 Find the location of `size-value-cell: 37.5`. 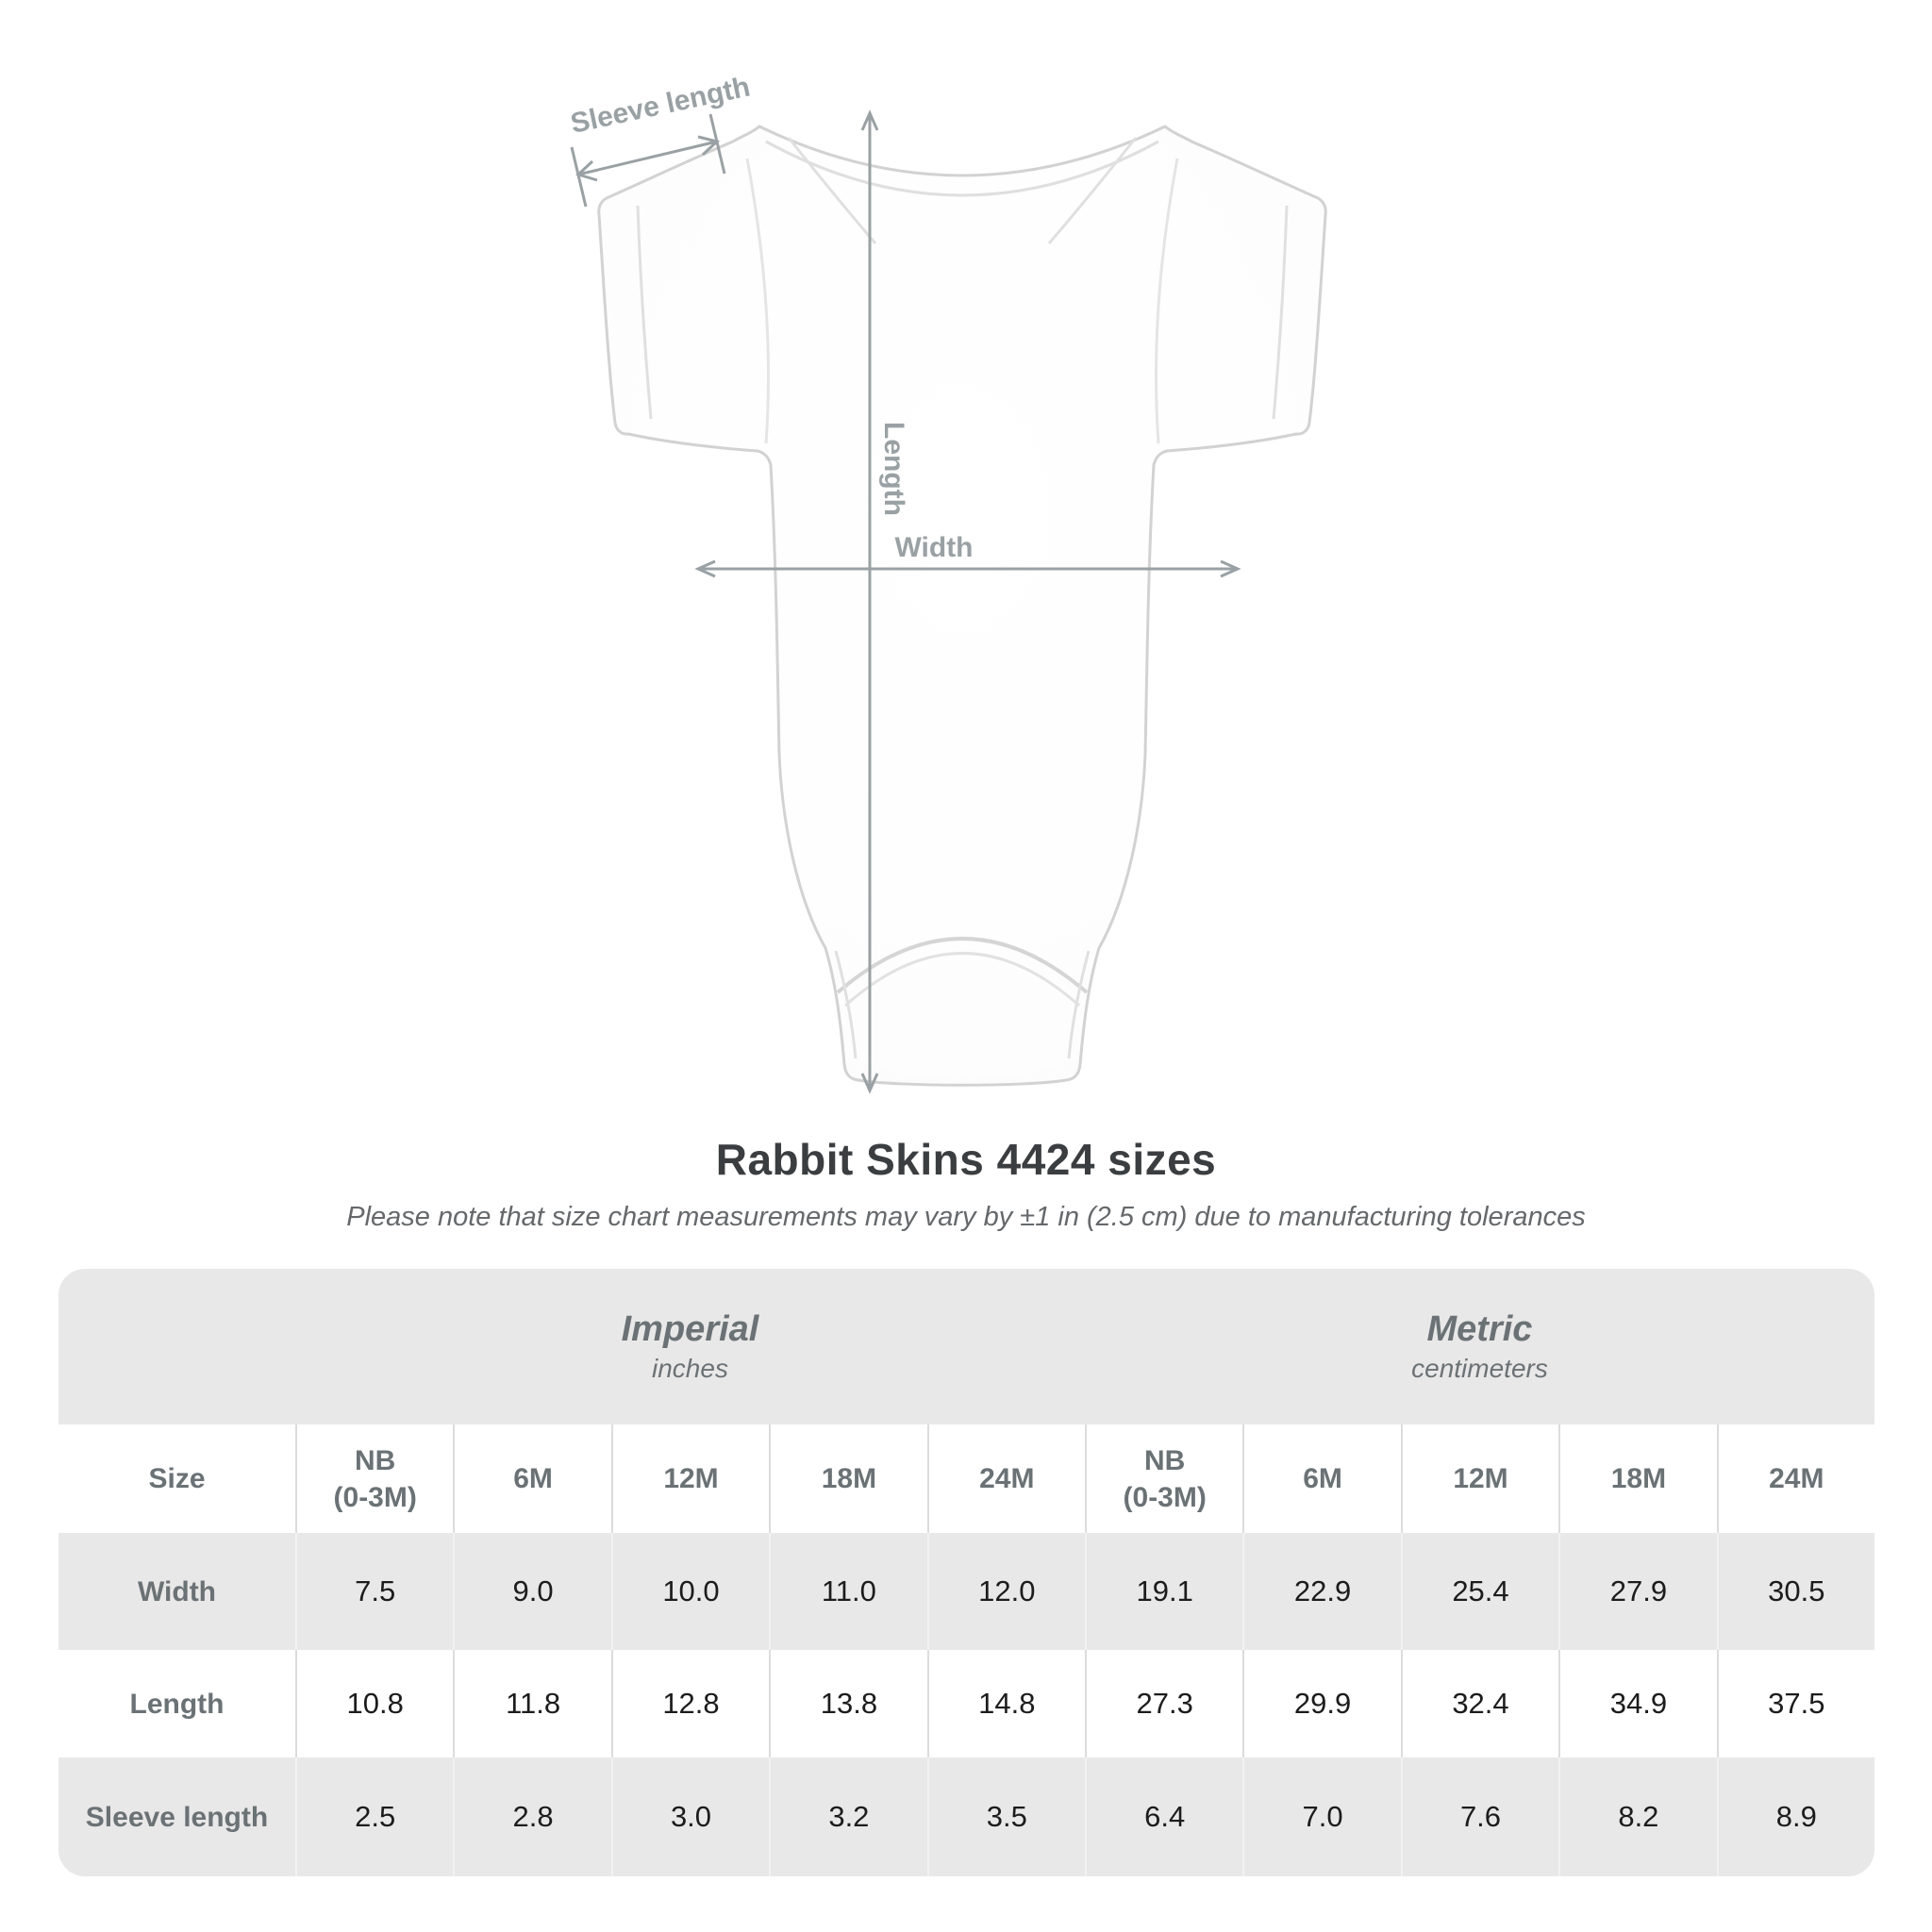

size-value-cell: 37.5 is located at coordinates (1795, 1704).